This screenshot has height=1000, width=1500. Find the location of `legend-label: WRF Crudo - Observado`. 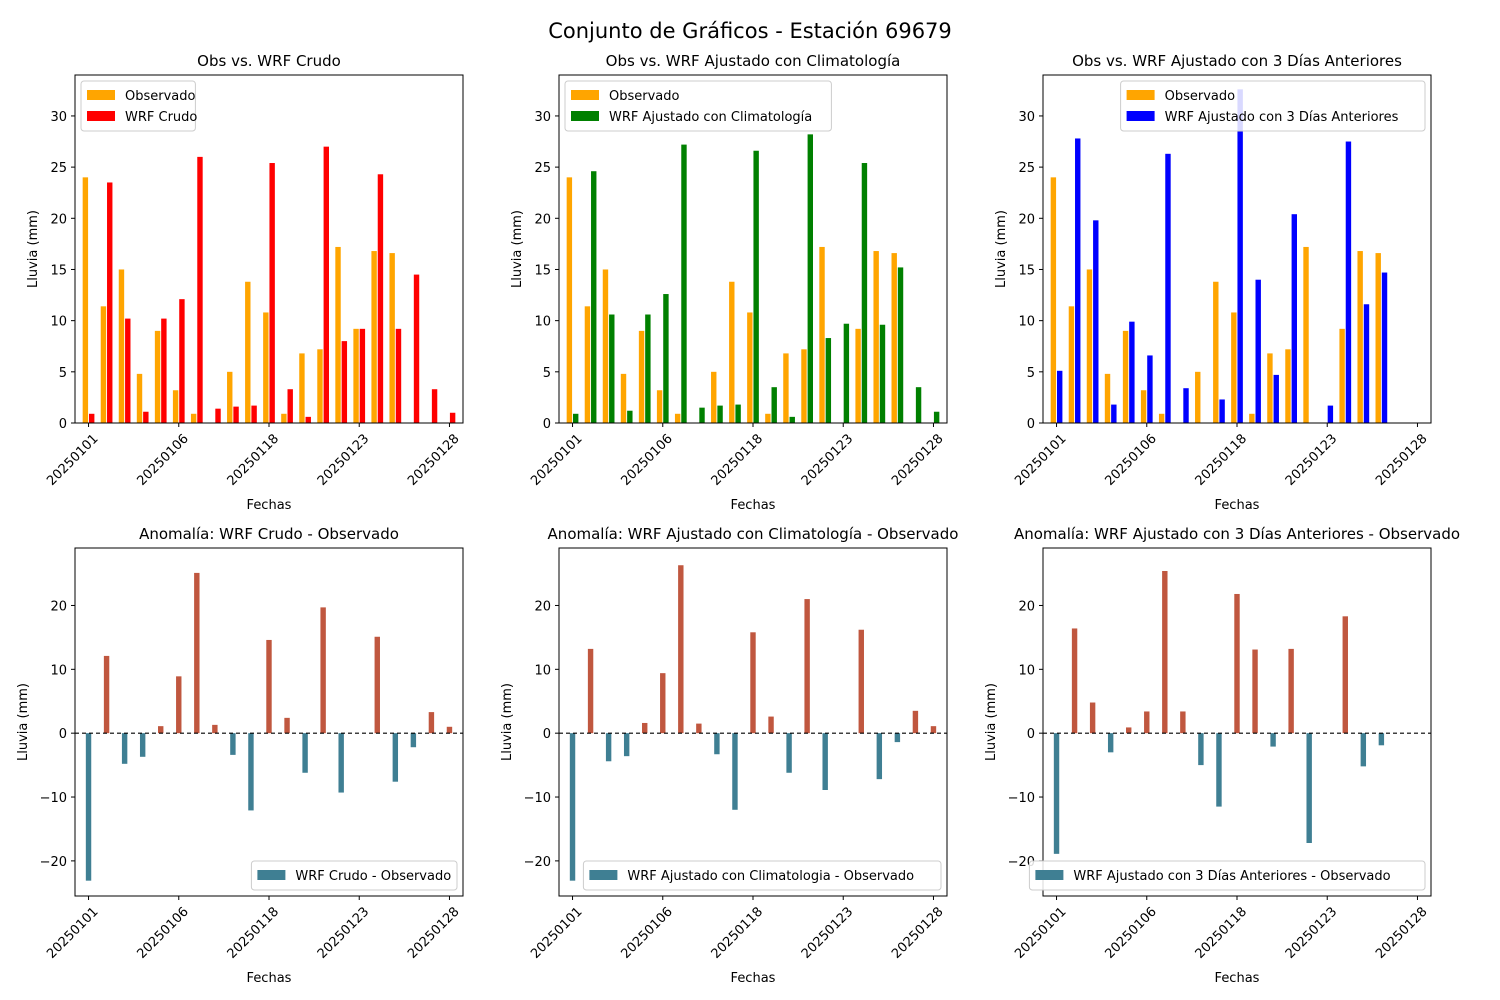

legend-label: WRF Crudo - Observado is located at coordinates (373, 876).